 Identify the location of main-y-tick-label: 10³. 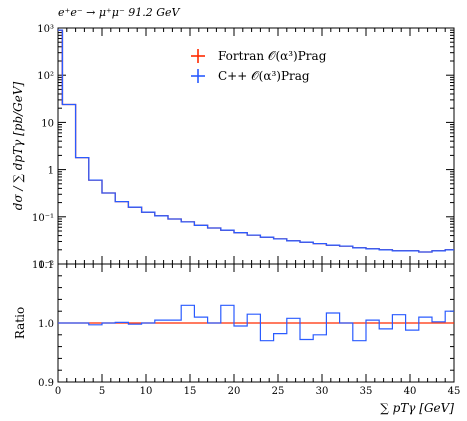
(45, 29).